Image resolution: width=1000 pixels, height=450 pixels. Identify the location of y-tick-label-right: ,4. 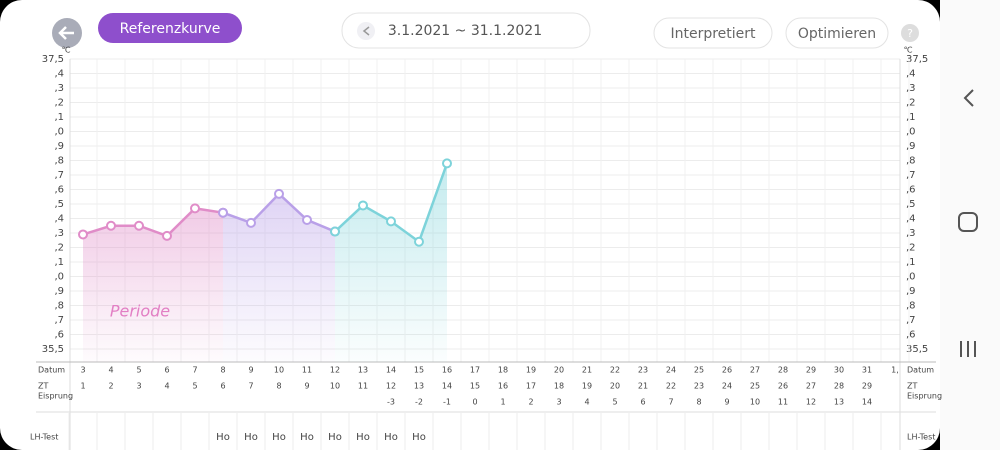
(911, 219).